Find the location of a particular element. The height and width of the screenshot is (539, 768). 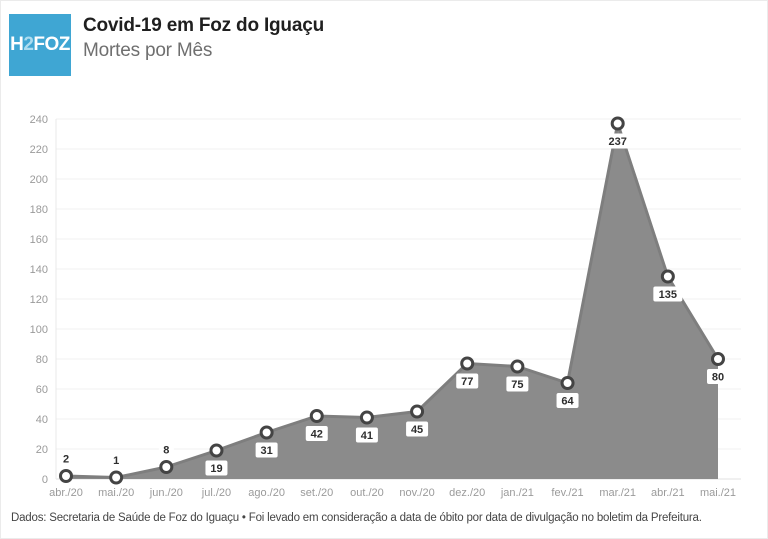

h2foz-logo: H 2 FOZ is located at coordinates (40, 45).